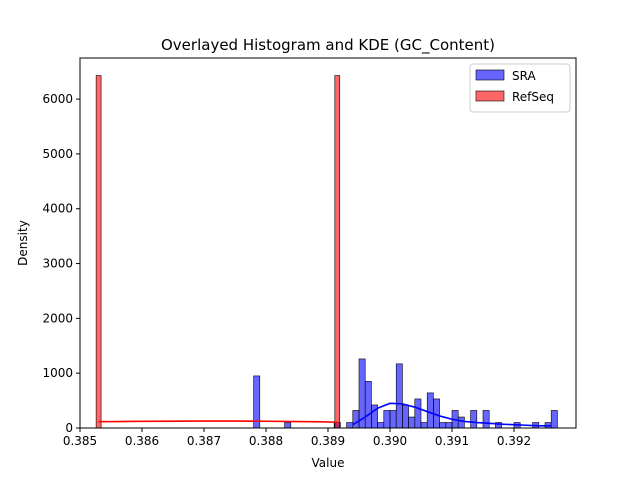 The width and height of the screenshot is (640, 484). I want to click on legend-swatch-sra, so click(490, 75).